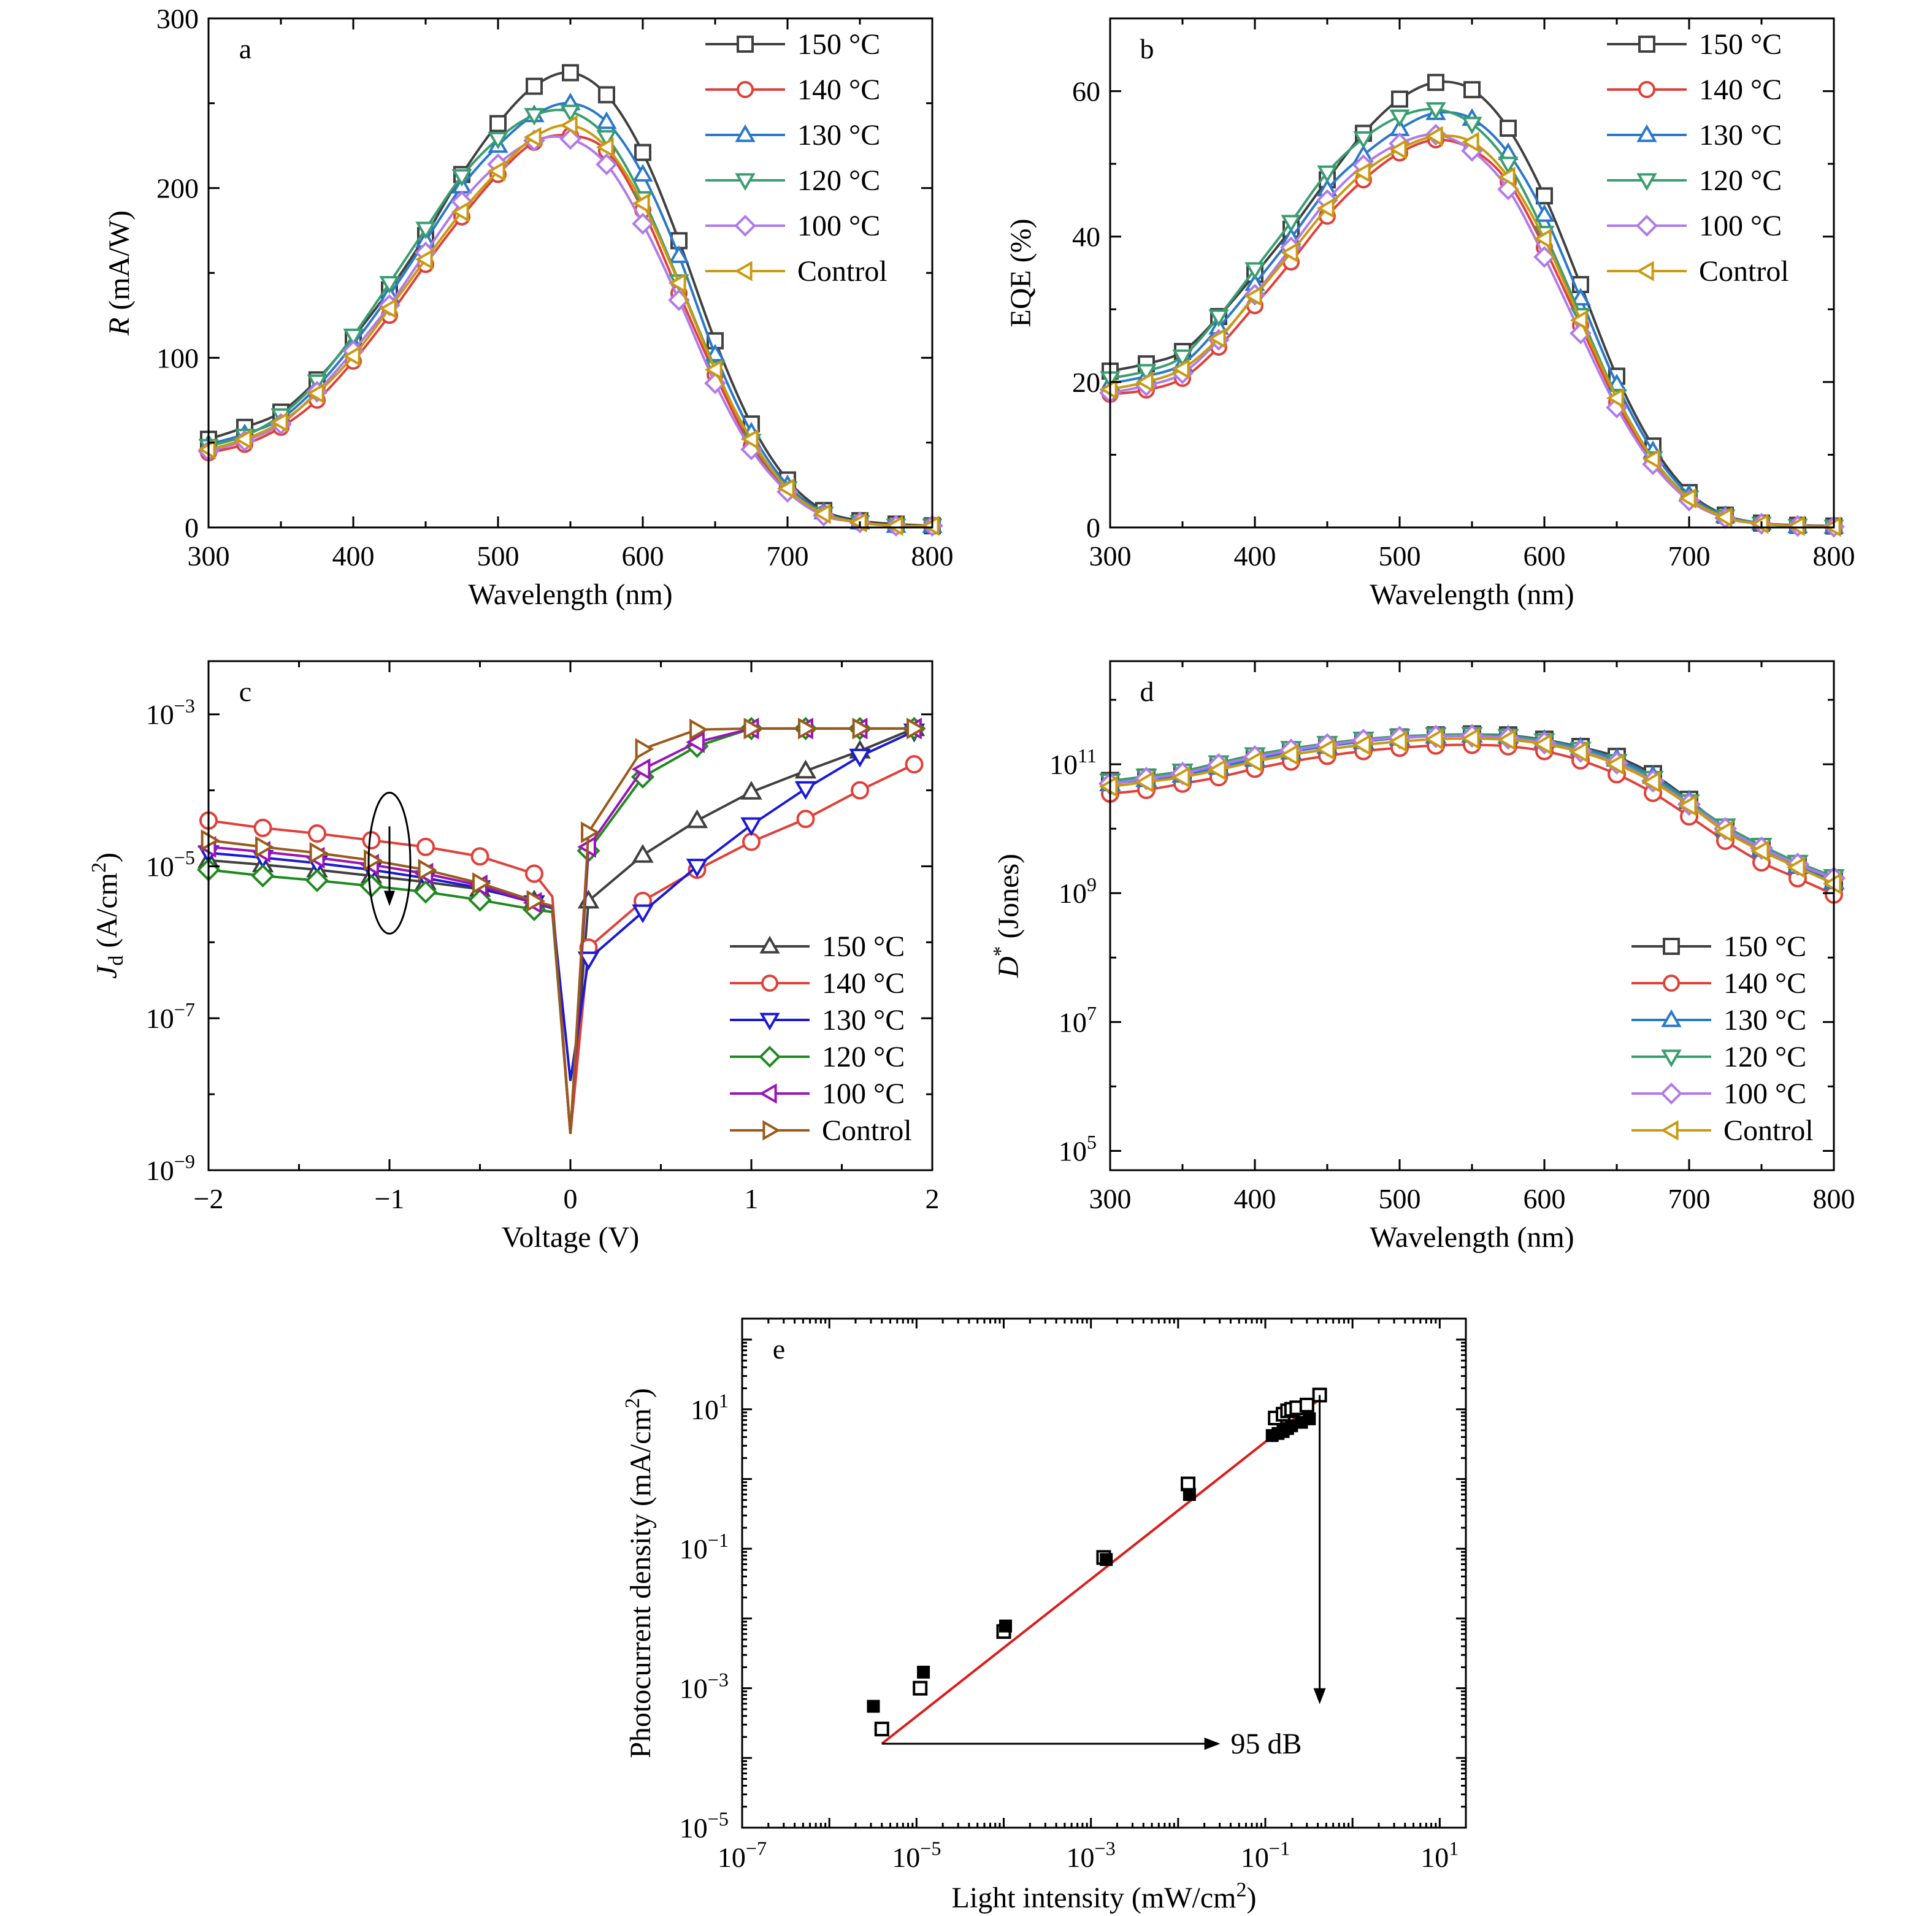 This screenshot has width=1932, height=1916. What do you see at coordinates (1101, 1572) in the screenshot?
I see `fit-line` at bounding box center [1101, 1572].